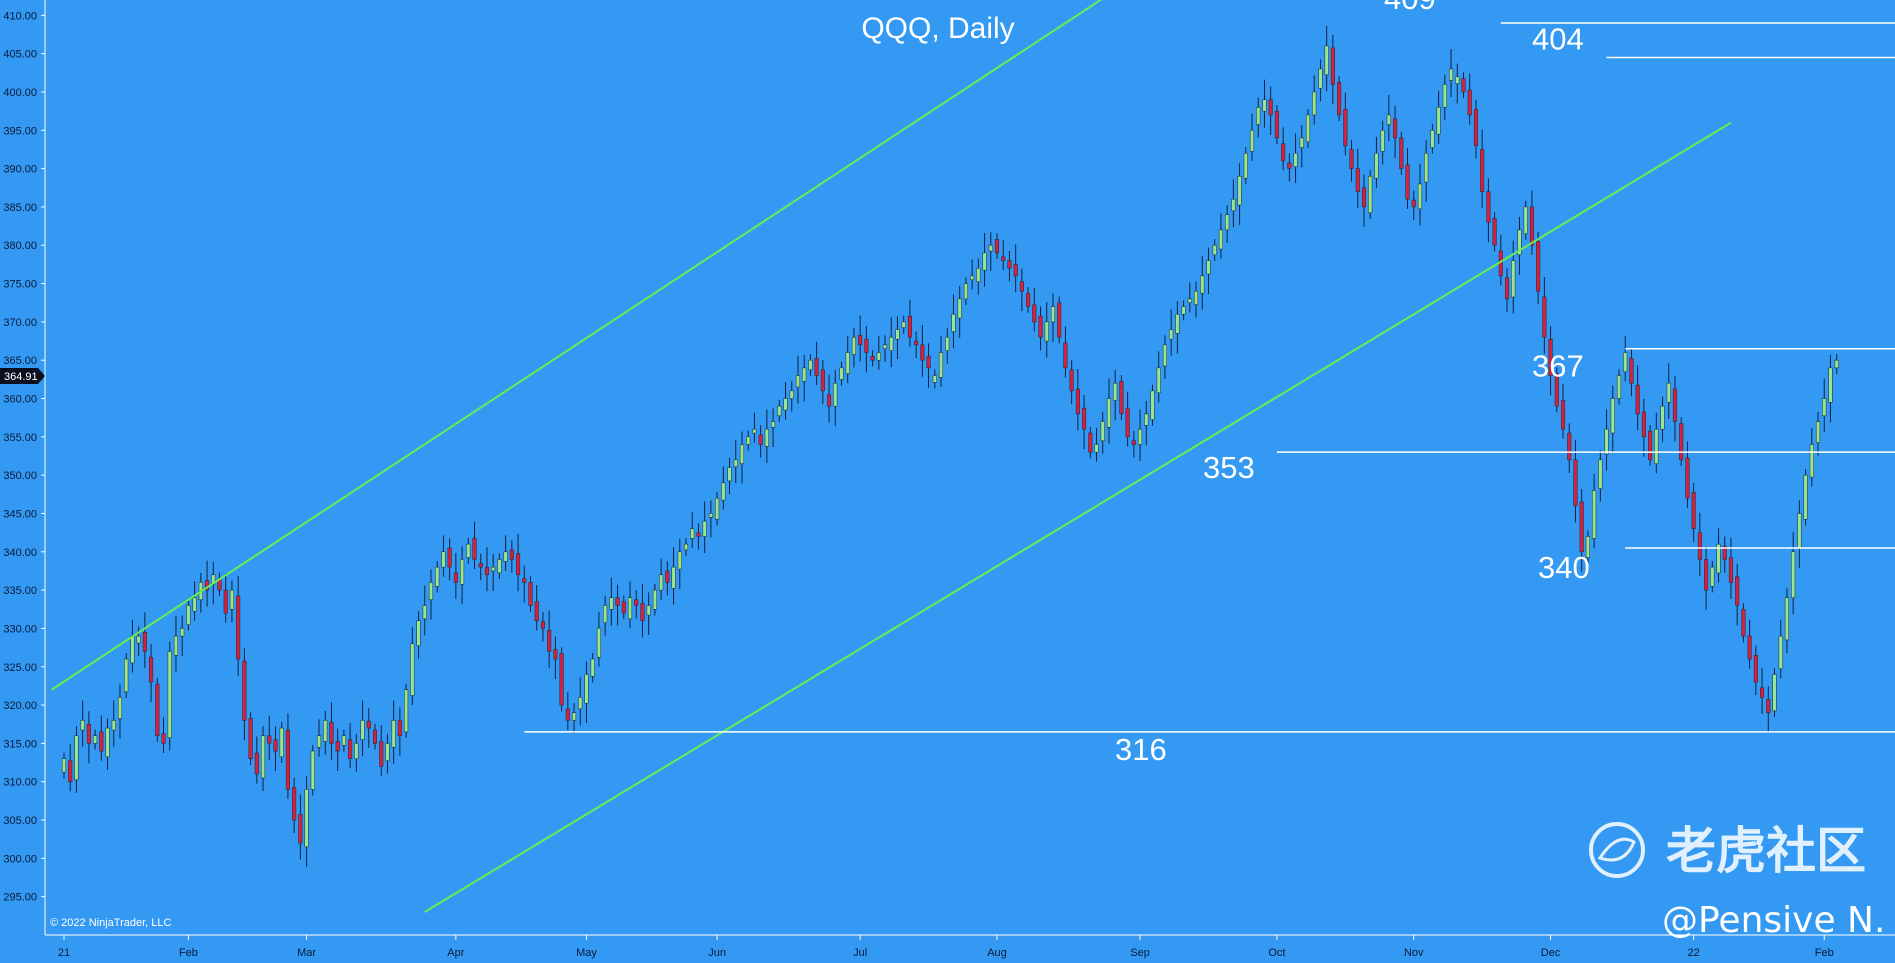  What do you see at coordinates (306, 953) in the screenshot?
I see `x-tick-label: Mar` at bounding box center [306, 953].